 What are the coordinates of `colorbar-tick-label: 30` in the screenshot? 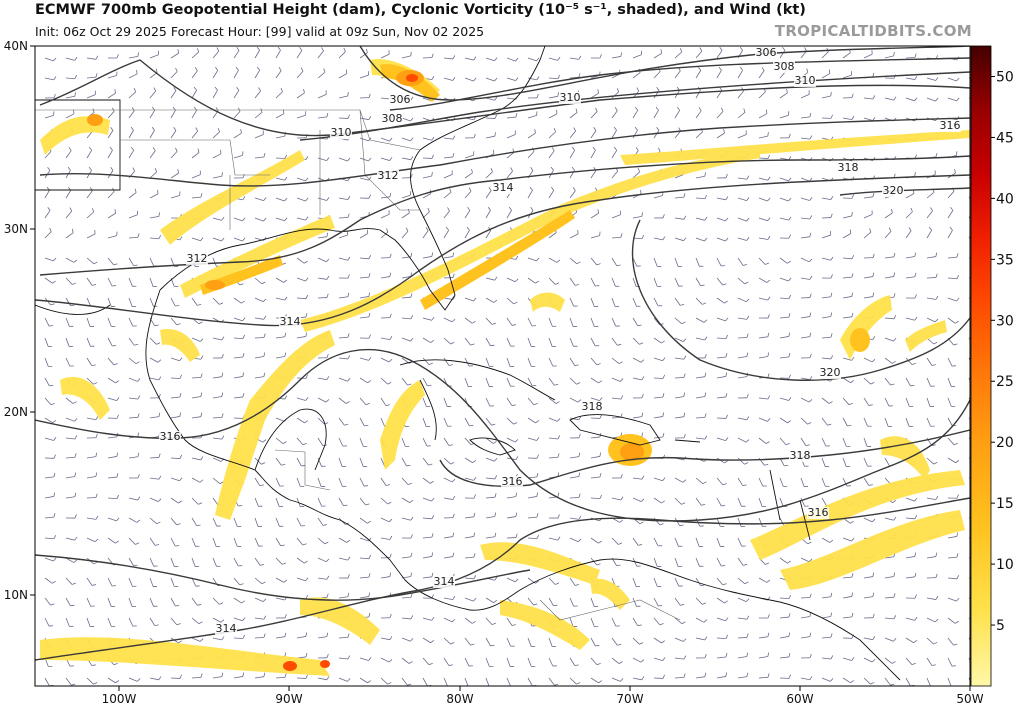 It's located at (1005, 321).